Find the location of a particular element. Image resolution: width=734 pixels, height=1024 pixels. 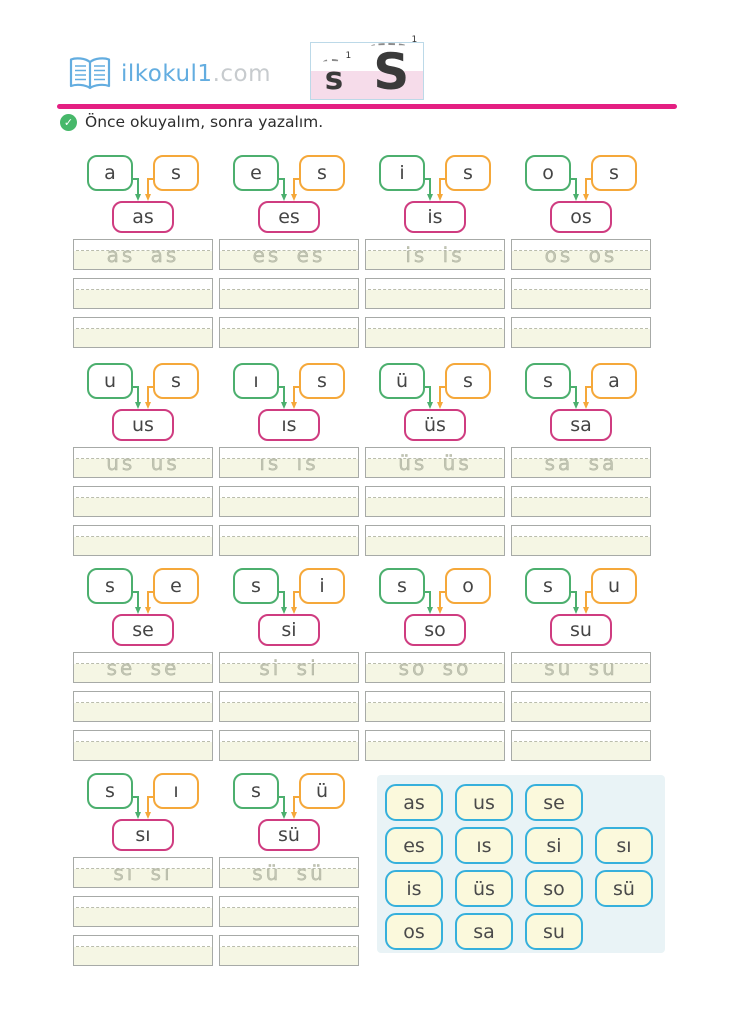

traced-text: sı sı is located at coordinates (143, 873).